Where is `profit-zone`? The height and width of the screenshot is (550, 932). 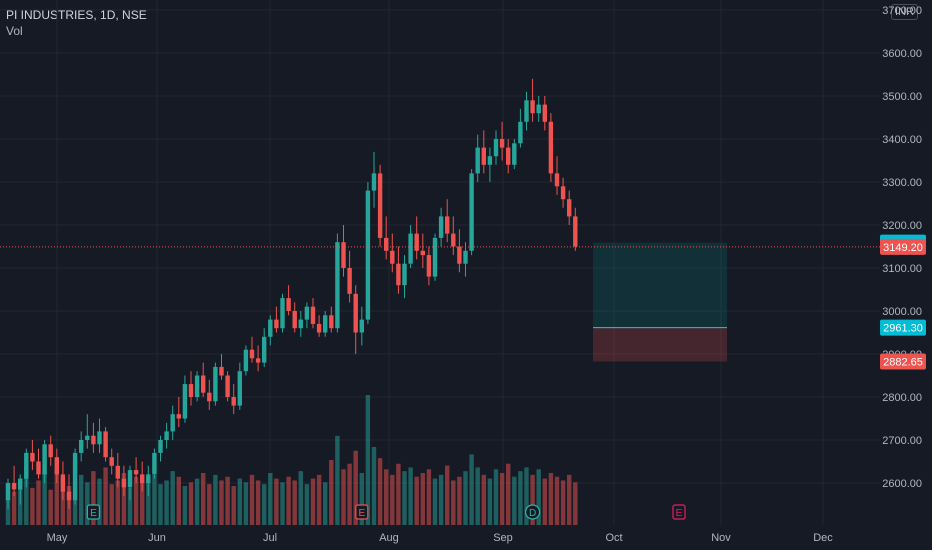 profit-zone is located at coordinates (660, 285).